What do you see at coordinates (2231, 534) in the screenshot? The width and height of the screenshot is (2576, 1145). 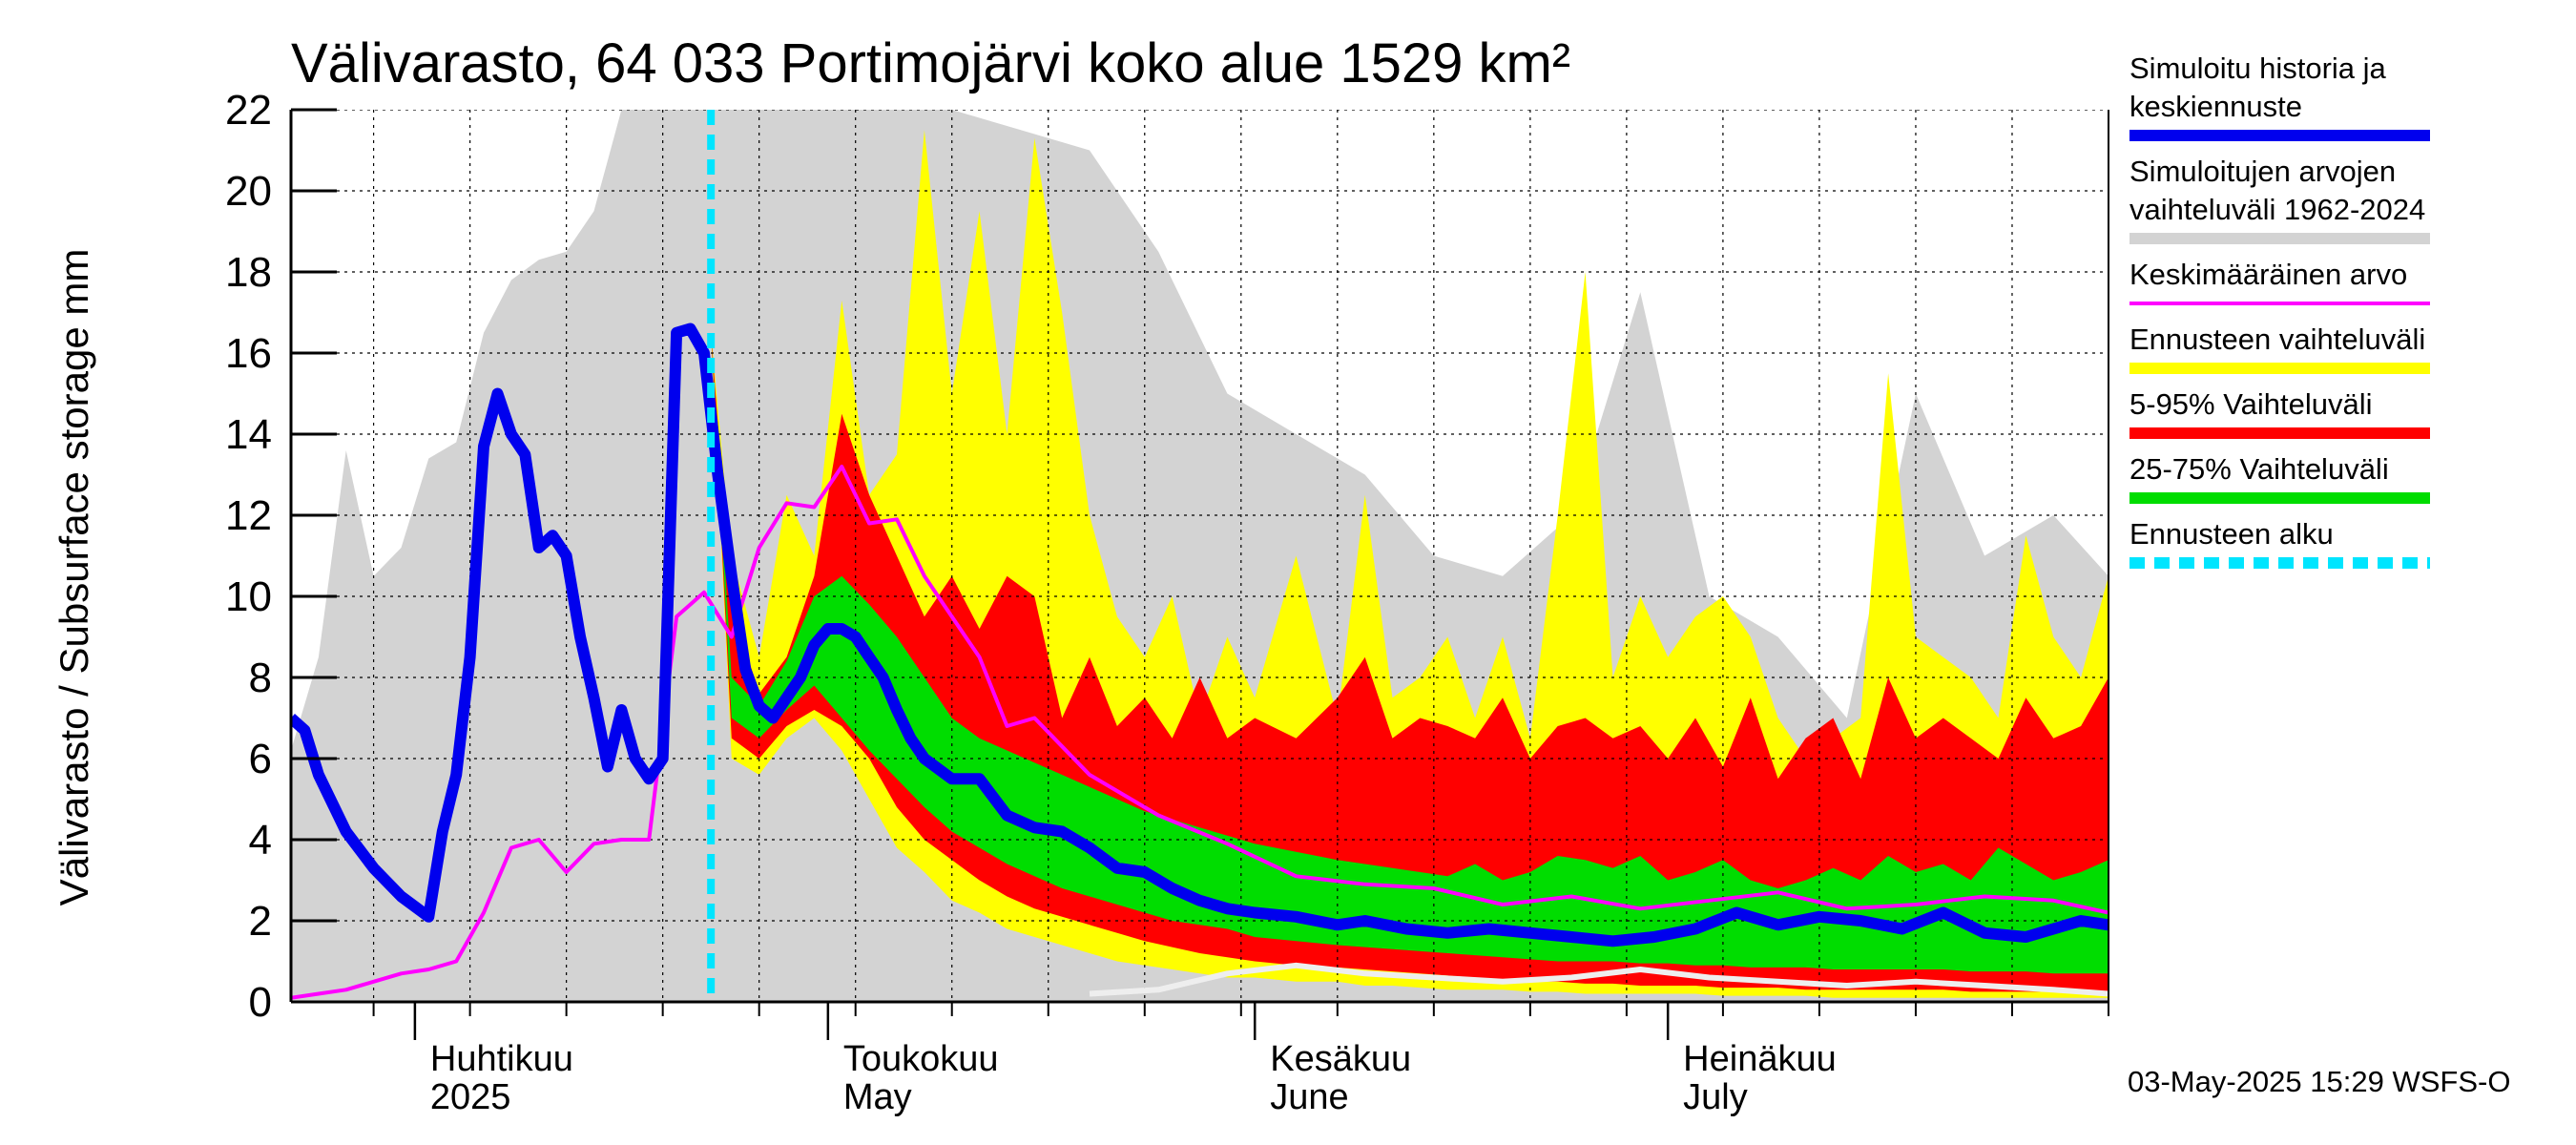 I see `legend-label: Ennusteen alku` at bounding box center [2231, 534].